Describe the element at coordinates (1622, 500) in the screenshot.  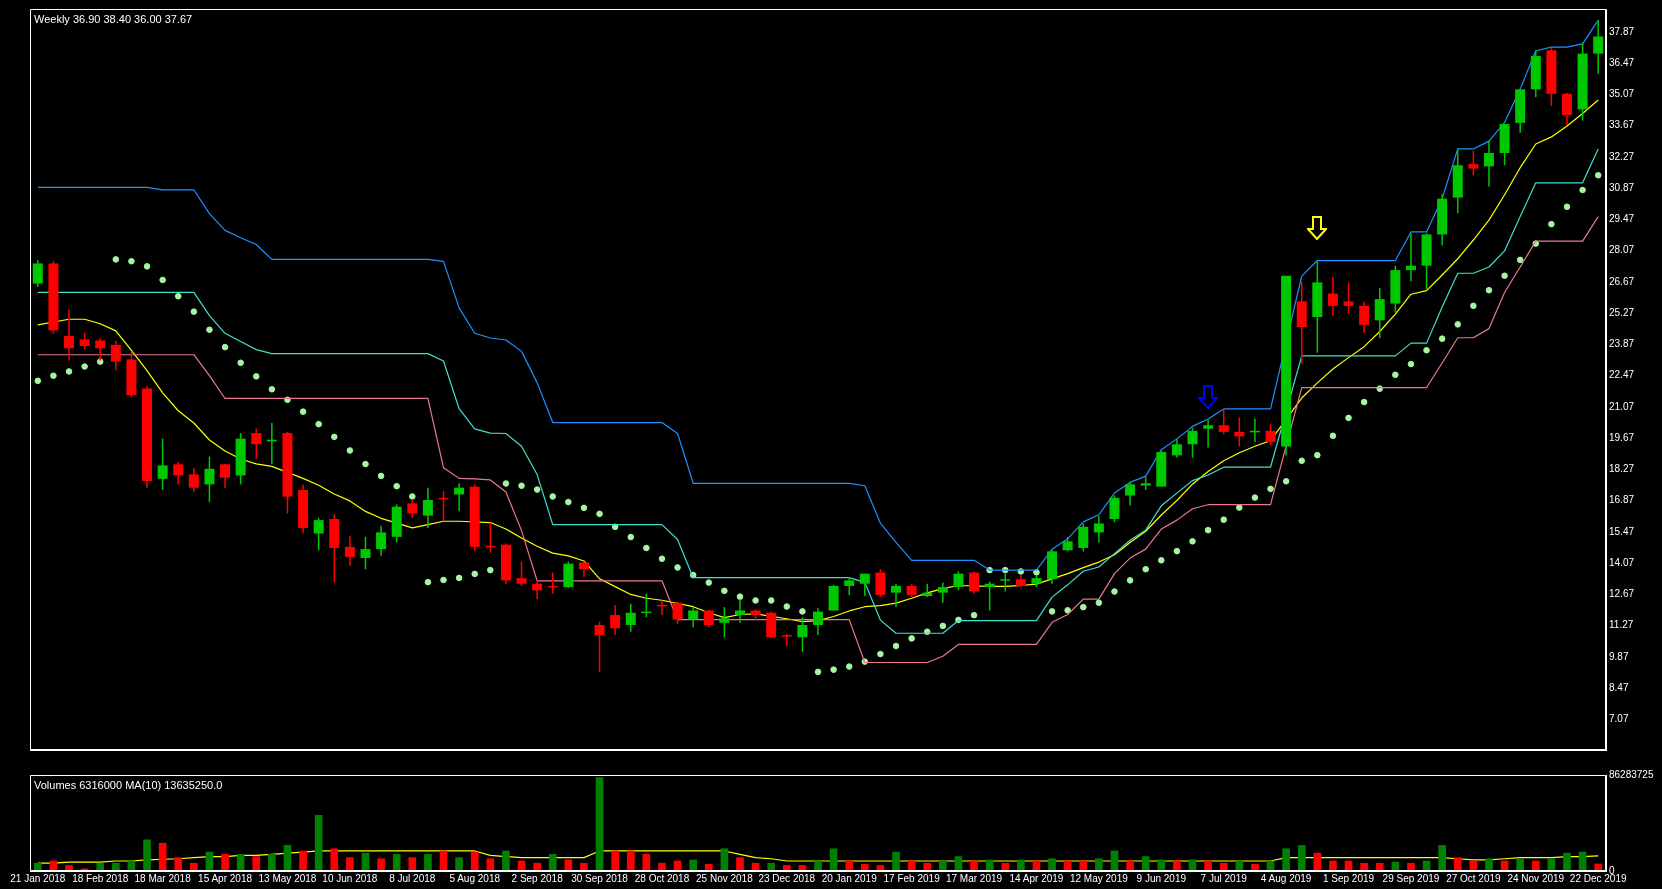
I see `y-tick-label: 16.87` at that location.